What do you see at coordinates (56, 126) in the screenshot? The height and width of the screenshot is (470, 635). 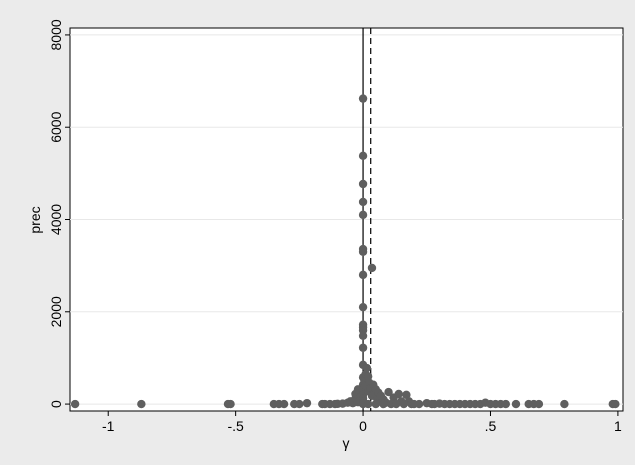 I see `y-tick-label: 6000` at bounding box center [56, 126].